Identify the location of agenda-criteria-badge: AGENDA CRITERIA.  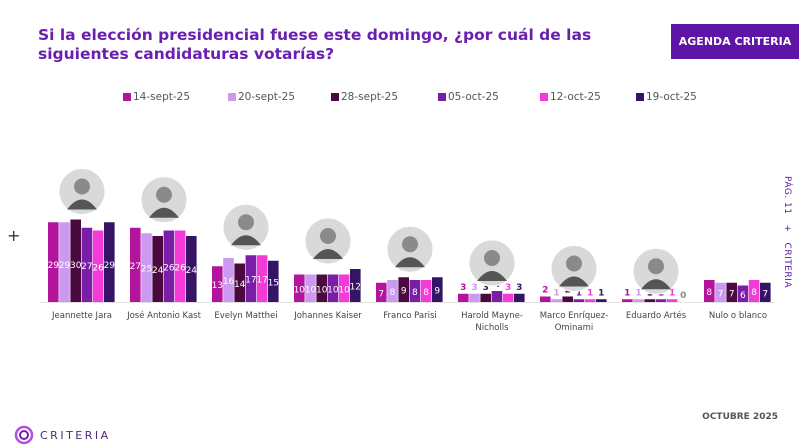
(735, 41).